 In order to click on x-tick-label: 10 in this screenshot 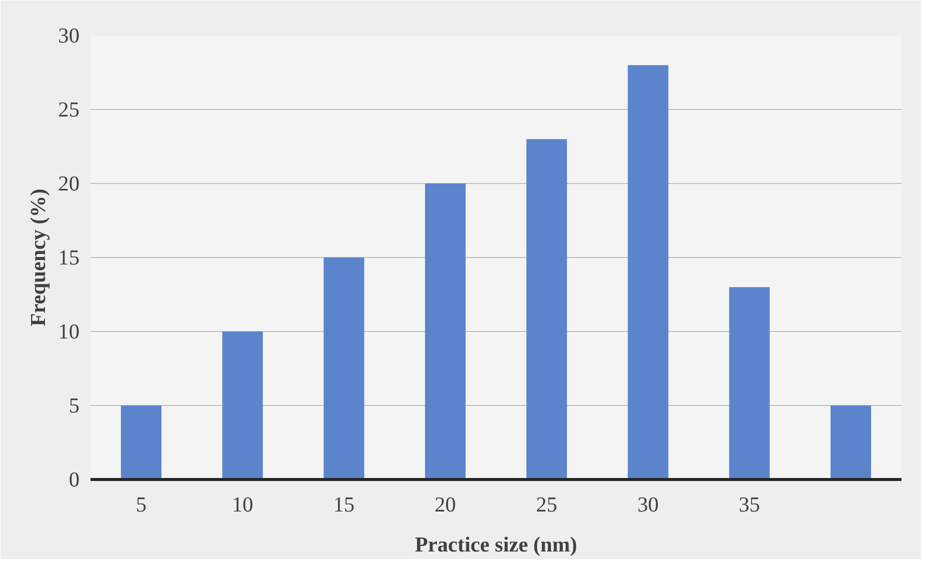, I will do `click(243, 504)`.